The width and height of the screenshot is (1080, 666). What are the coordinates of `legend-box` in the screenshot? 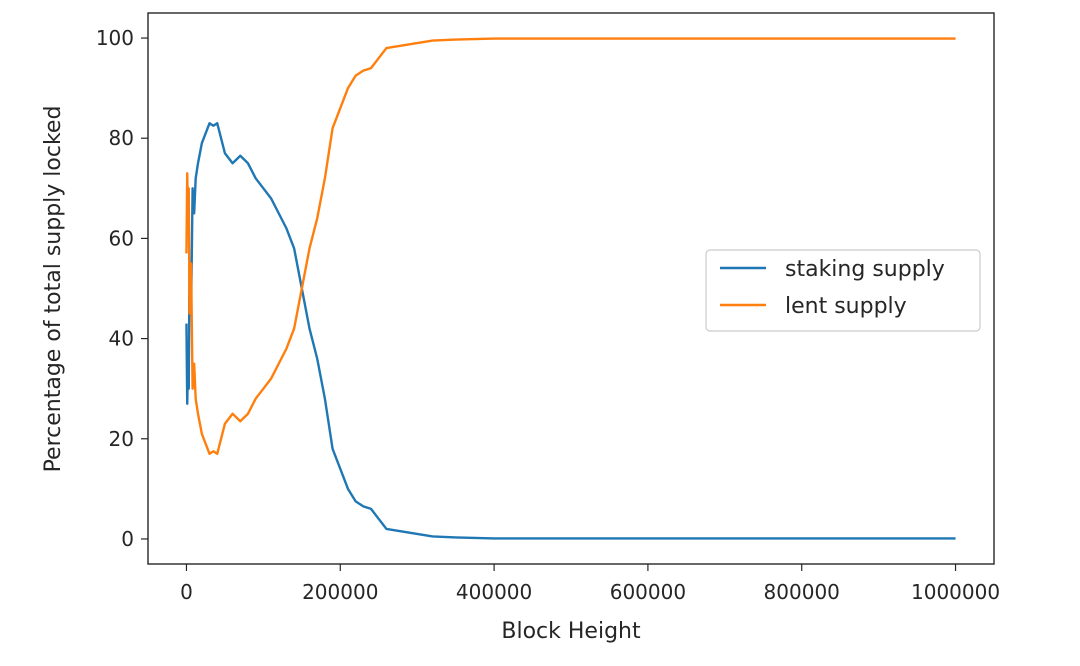 It's located at (843, 290).